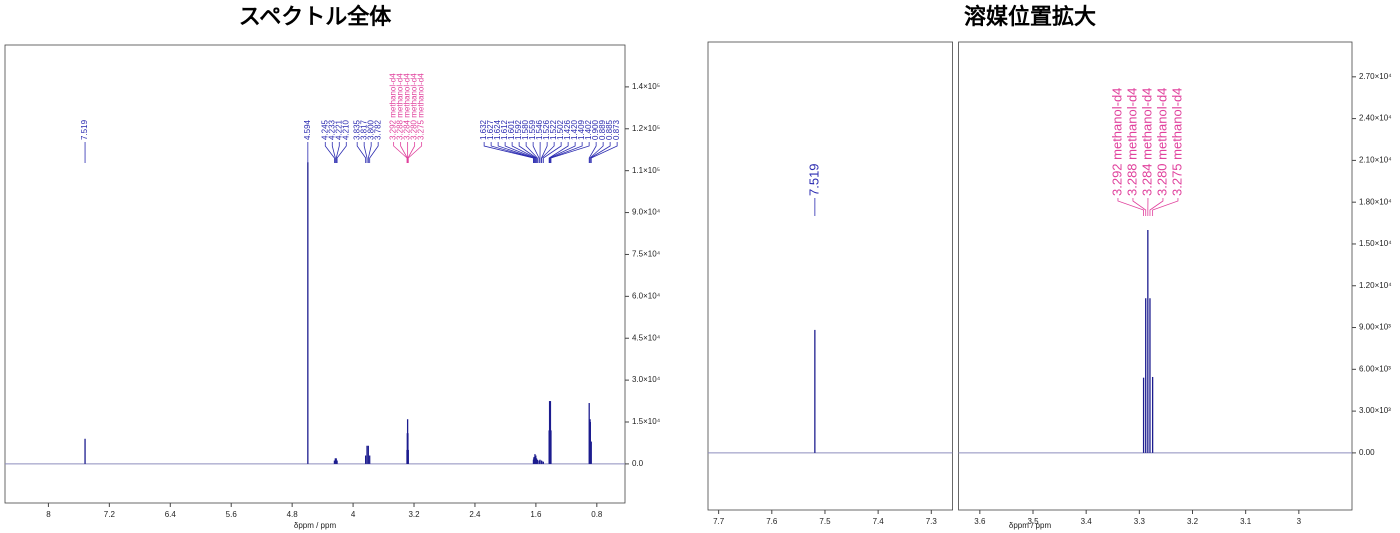  What do you see at coordinates (539, 129) in the screenshot?
I see `peak-label: 1.546` at bounding box center [539, 129].